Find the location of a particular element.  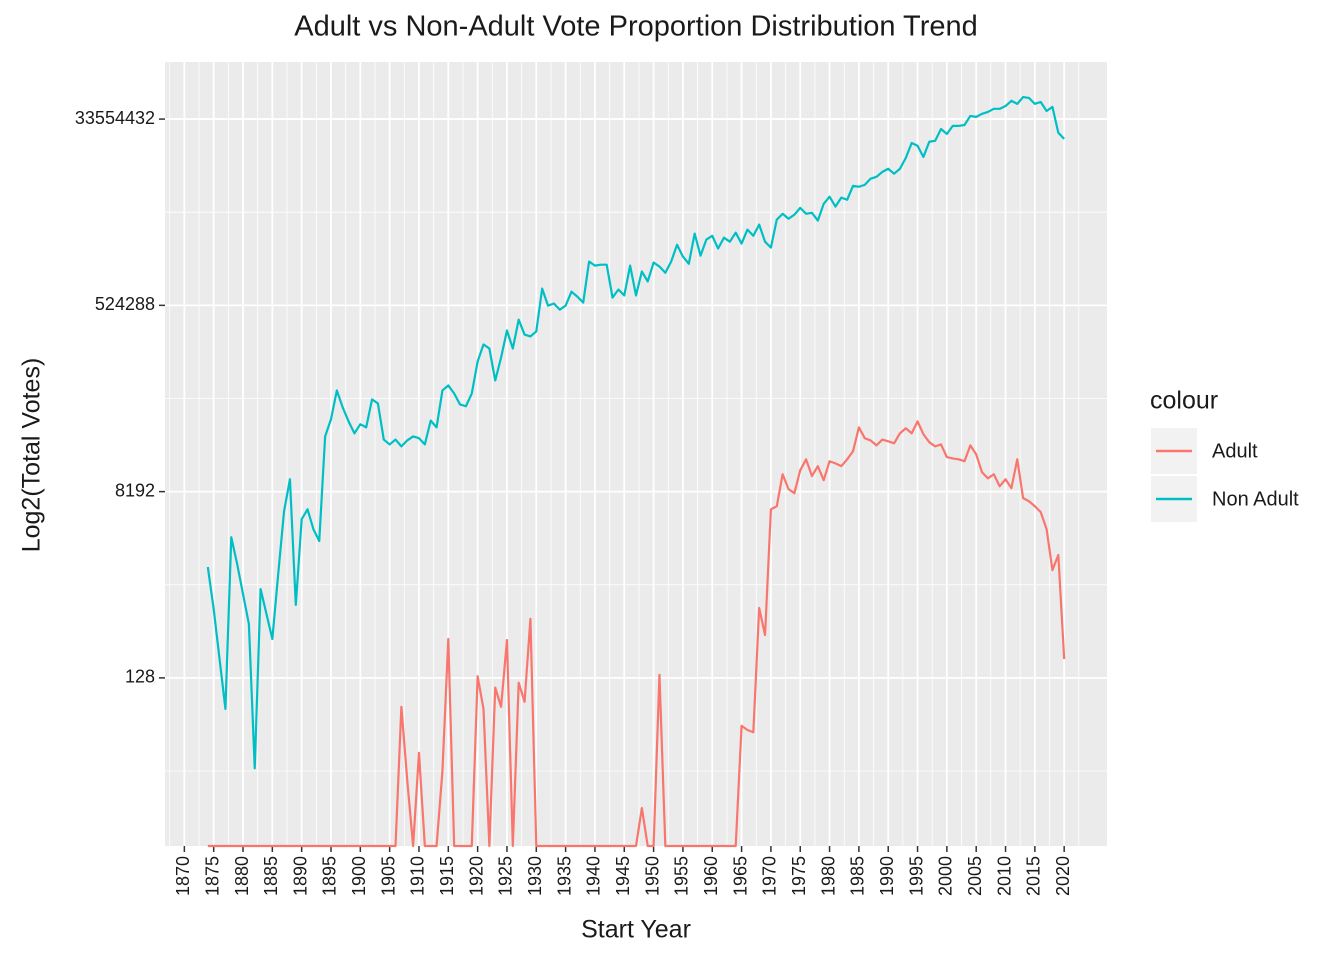

x-tick-label: 1920 is located at coordinates (476, 876).